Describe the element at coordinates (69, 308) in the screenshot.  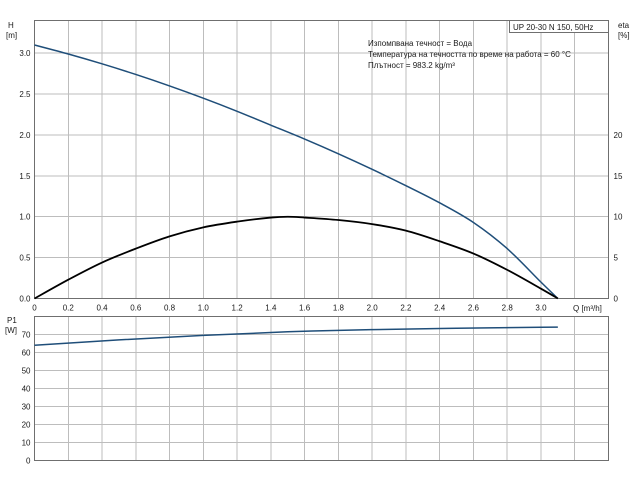
I see `flow-tick-label: 0.2` at that location.